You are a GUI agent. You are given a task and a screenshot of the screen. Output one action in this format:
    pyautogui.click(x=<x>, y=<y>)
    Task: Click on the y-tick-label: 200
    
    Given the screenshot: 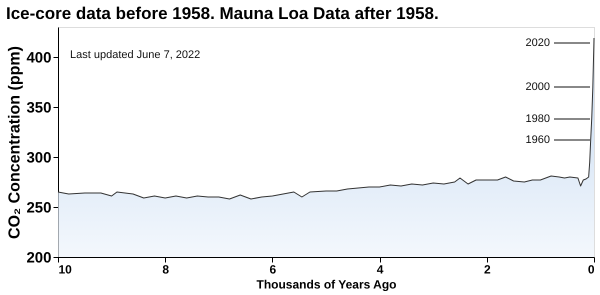 What is the action you would take?
    pyautogui.click(x=39, y=258)
    